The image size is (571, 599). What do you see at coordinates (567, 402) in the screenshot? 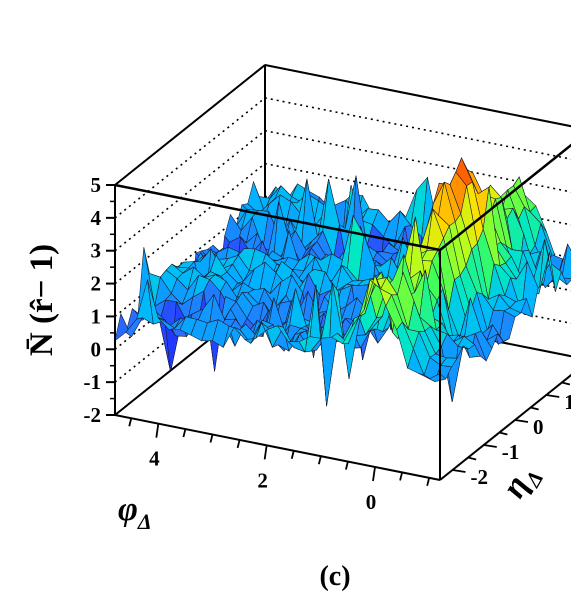
I see `eta-tick-label: 1` at bounding box center [567, 402].